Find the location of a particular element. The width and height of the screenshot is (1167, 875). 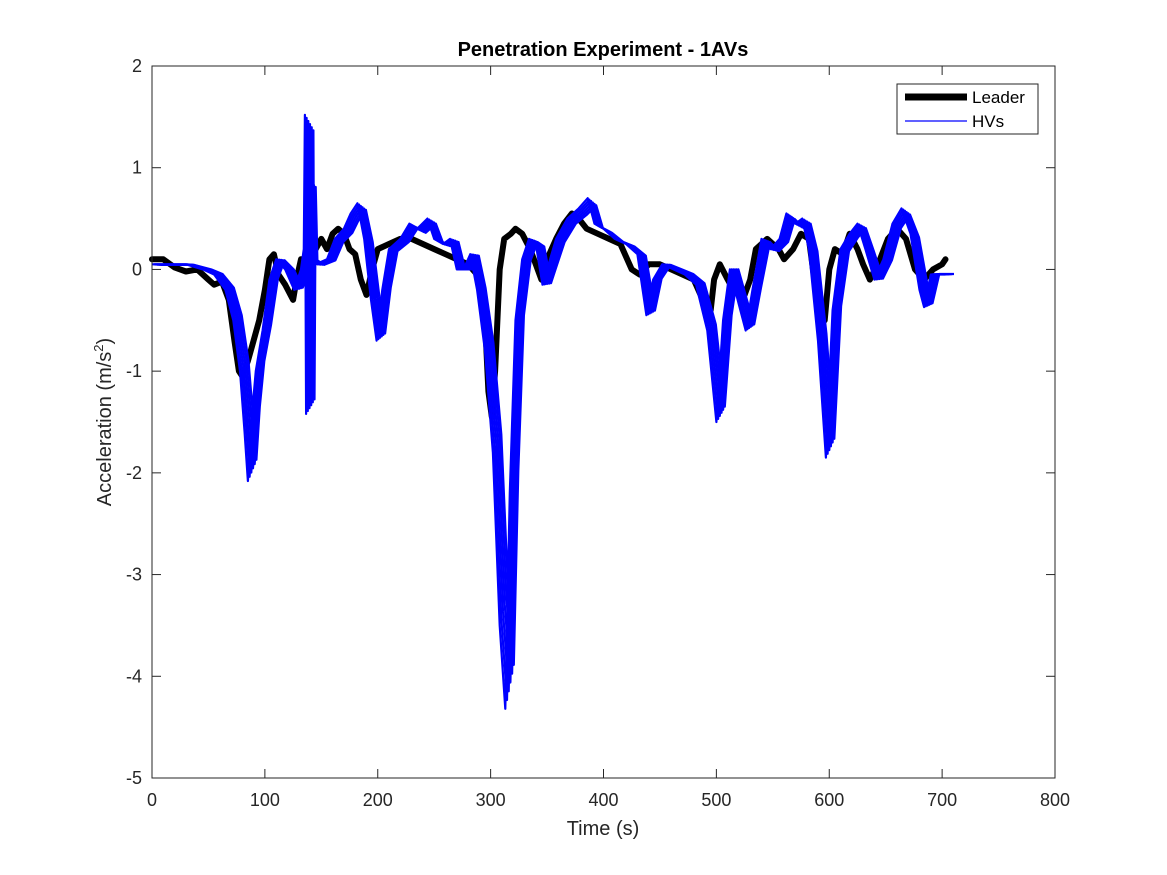

y-axis-label-superscript: 2 is located at coordinates (98, 347).